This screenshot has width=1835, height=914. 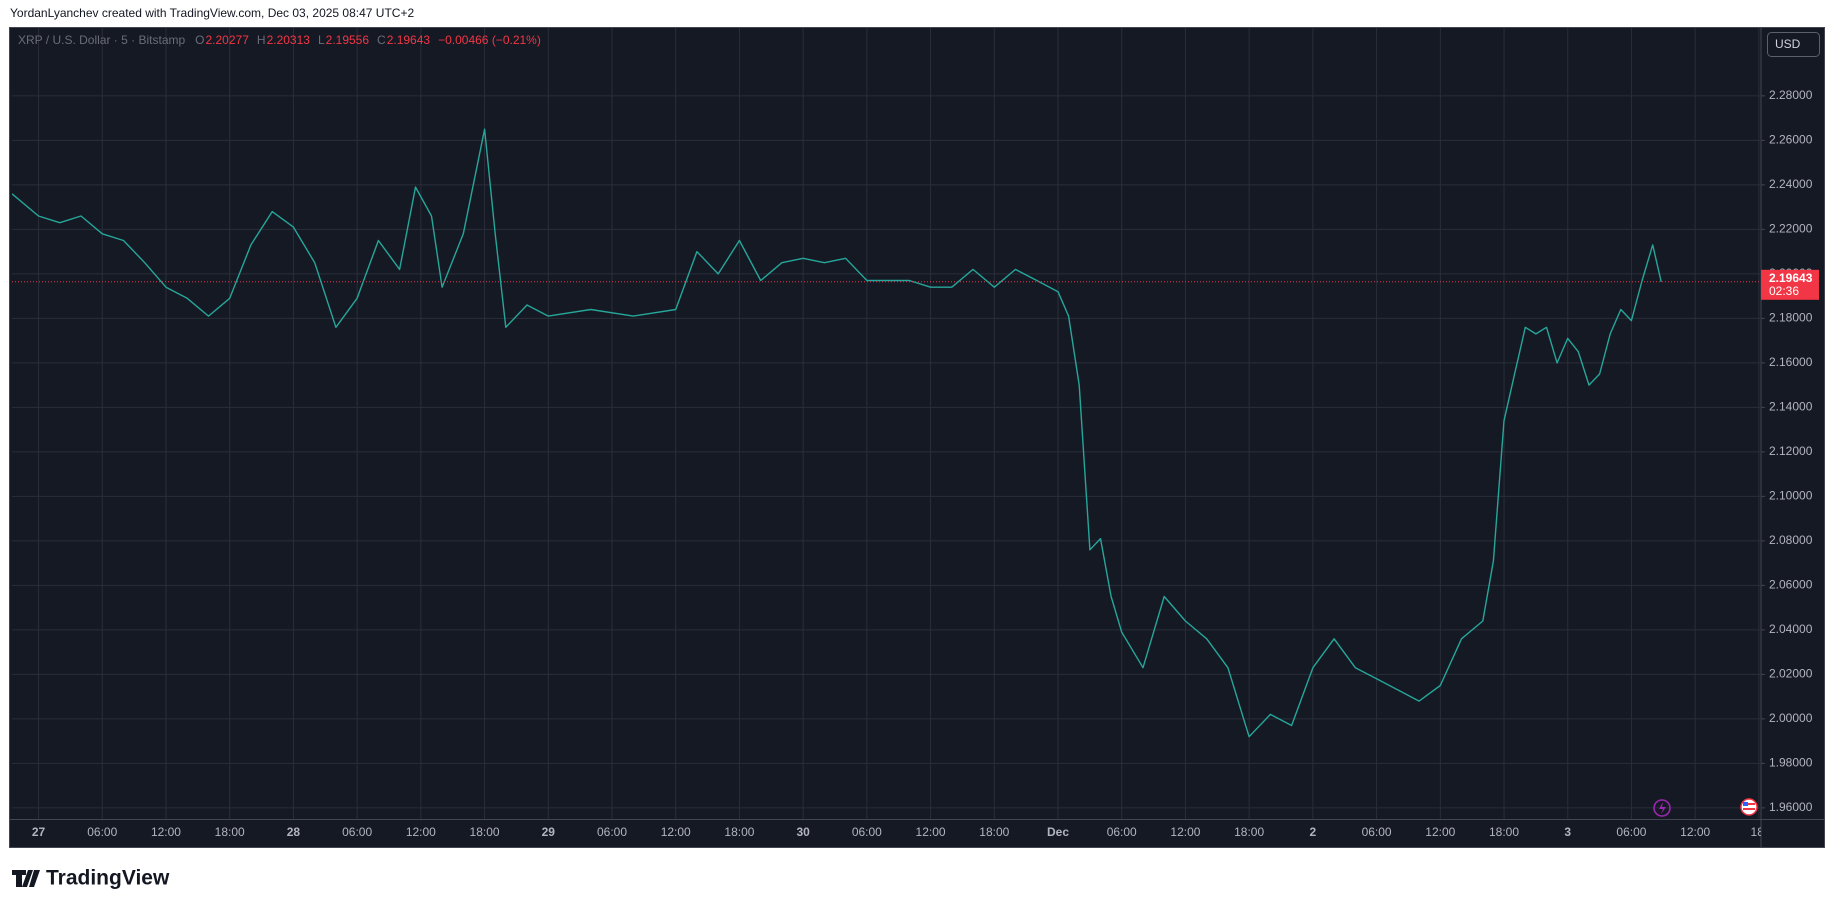 I want to click on lightning-icon, so click(x=1662, y=808).